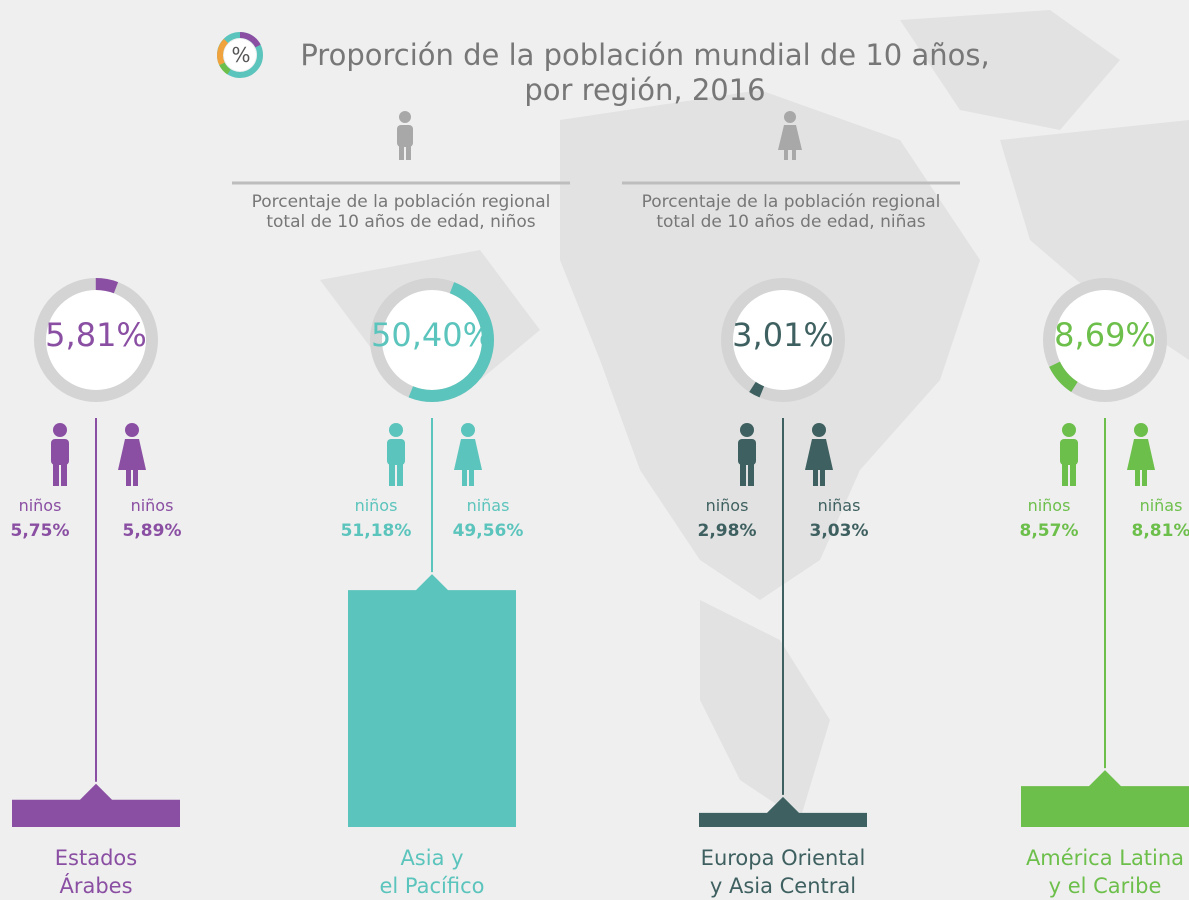 This screenshot has width=1189, height=900. What do you see at coordinates (1160, 531) in the screenshot?
I see `girl-value: 8,81%` at bounding box center [1160, 531].